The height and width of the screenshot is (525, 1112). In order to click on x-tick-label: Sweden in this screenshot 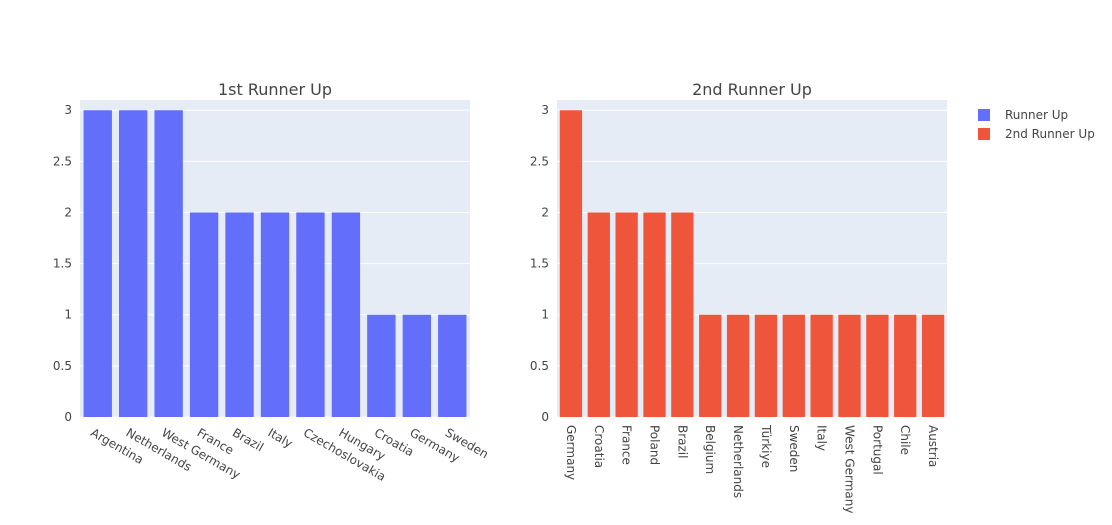, I will do `click(794, 448)`.